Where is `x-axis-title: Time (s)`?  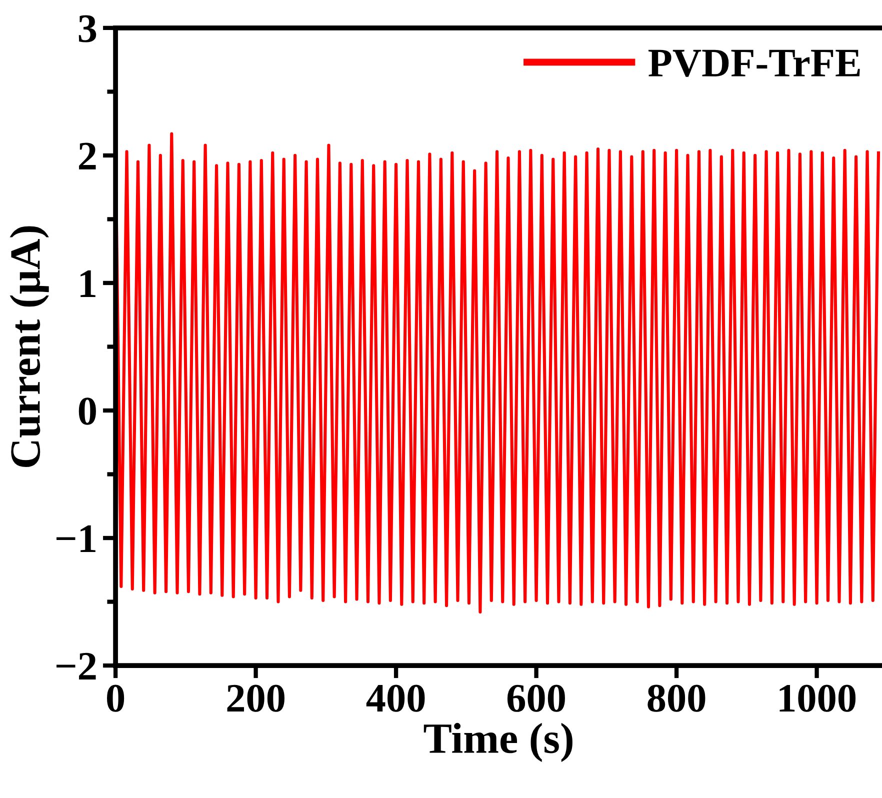
x-axis-title: Time (s) is located at coordinates (498, 742).